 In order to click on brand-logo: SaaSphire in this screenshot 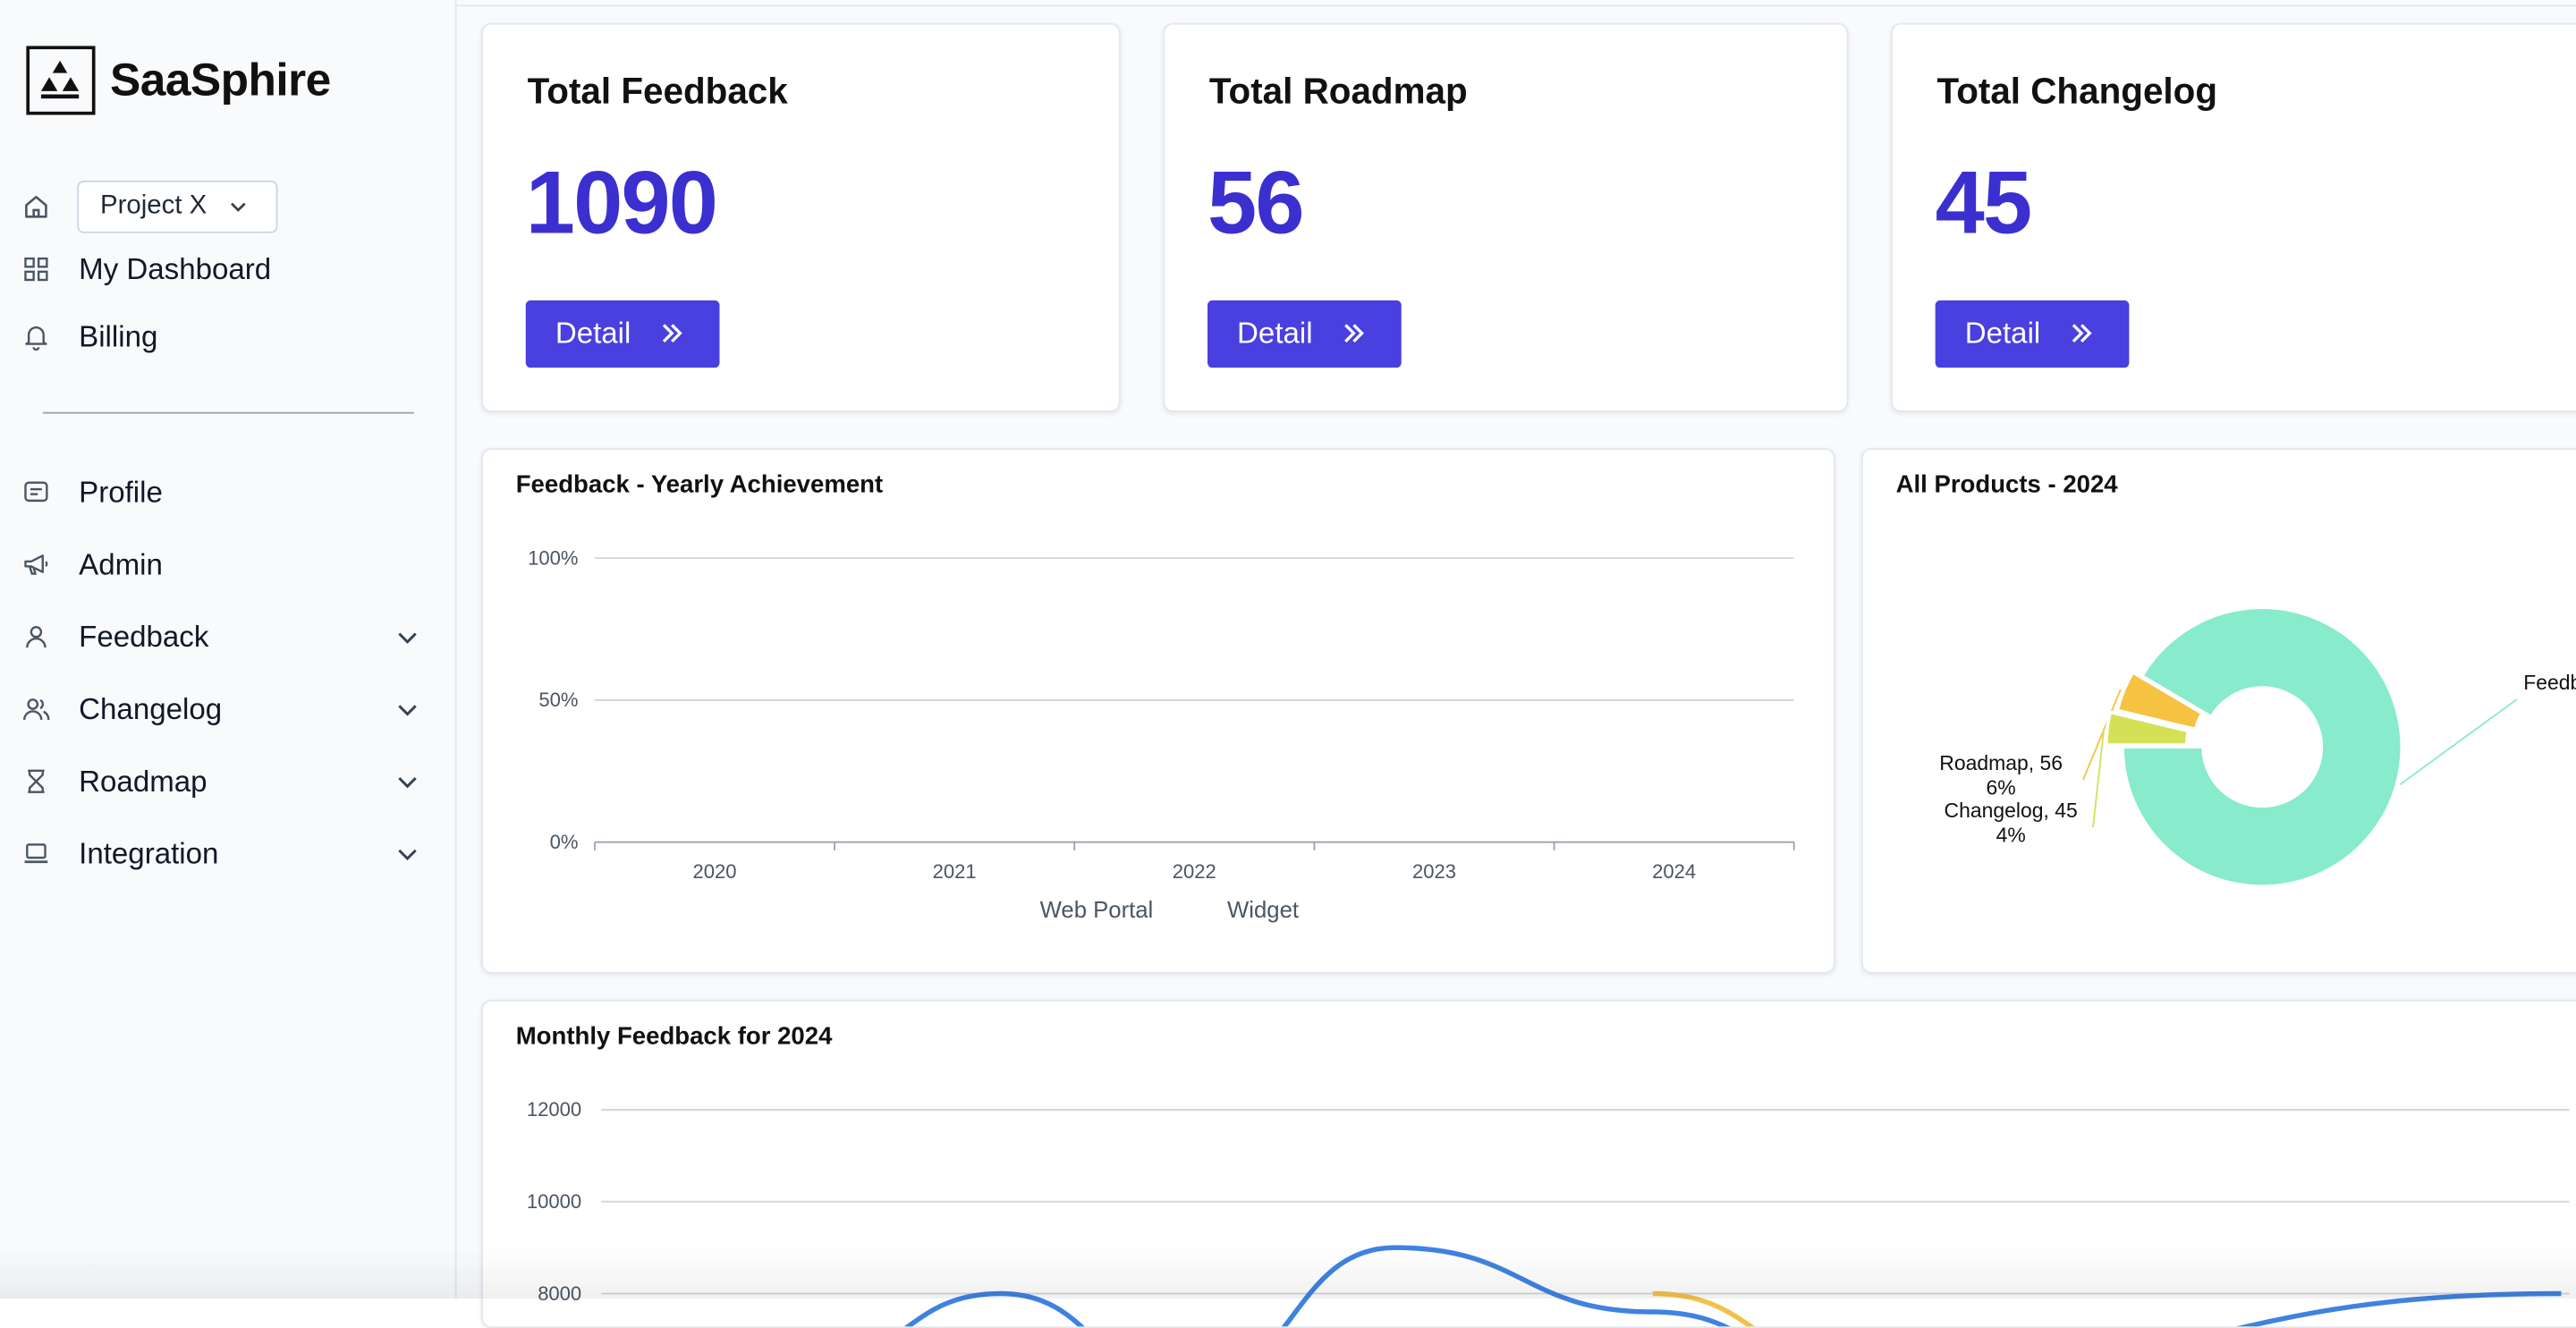, I will do `click(178, 80)`.